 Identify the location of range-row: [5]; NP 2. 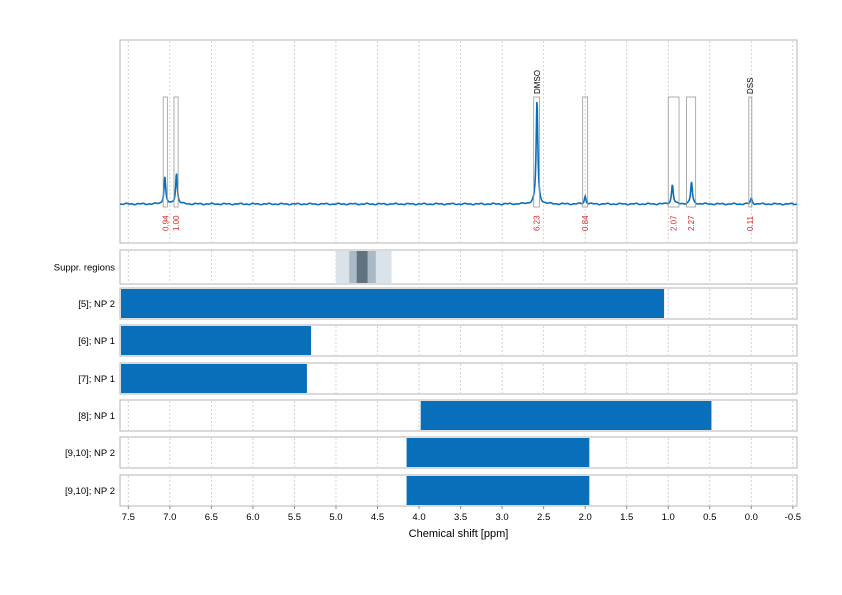
(438, 303).